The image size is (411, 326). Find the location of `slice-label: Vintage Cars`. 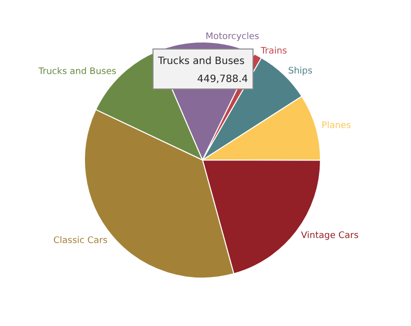

slice-label: Vintage Cars is located at coordinates (330, 236).